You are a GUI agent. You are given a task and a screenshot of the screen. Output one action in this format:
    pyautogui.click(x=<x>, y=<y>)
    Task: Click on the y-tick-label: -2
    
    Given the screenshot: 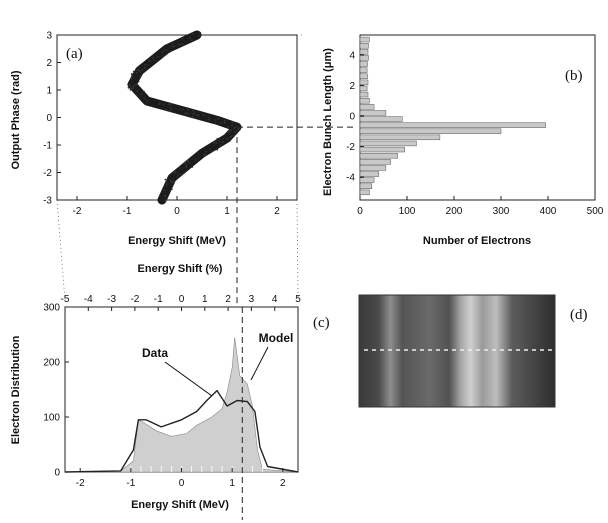 What is the action you would take?
    pyautogui.click(x=350, y=147)
    